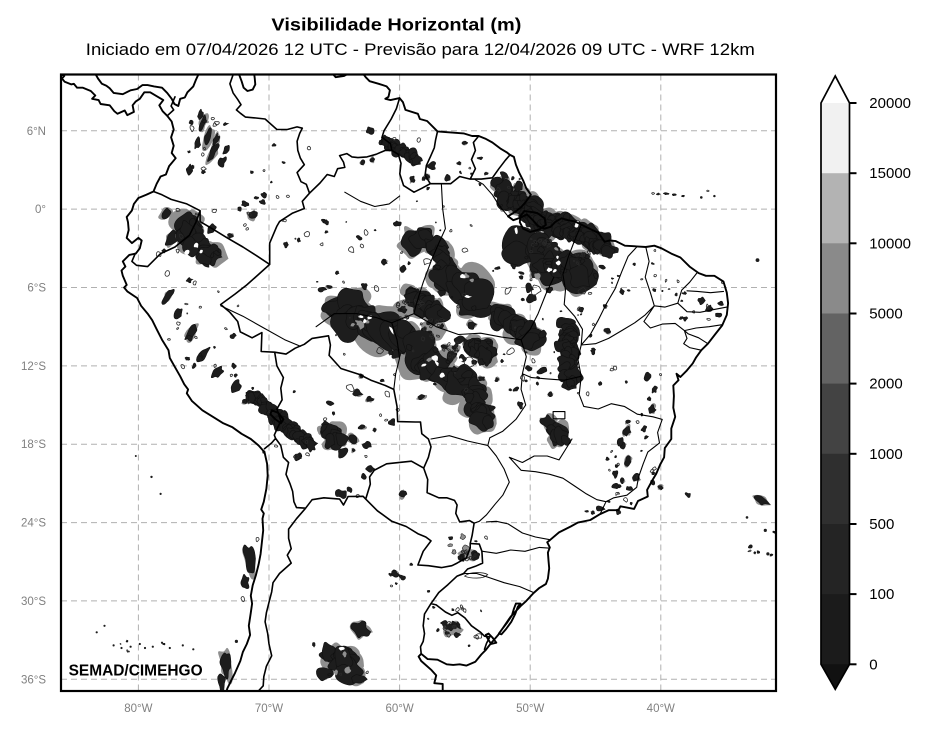 Image resolution: width=932 pixels, height=735 pixels. What do you see at coordinates (33, 602) in the screenshot?
I see `svg-text: 30°S` at bounding box center [33, 602].